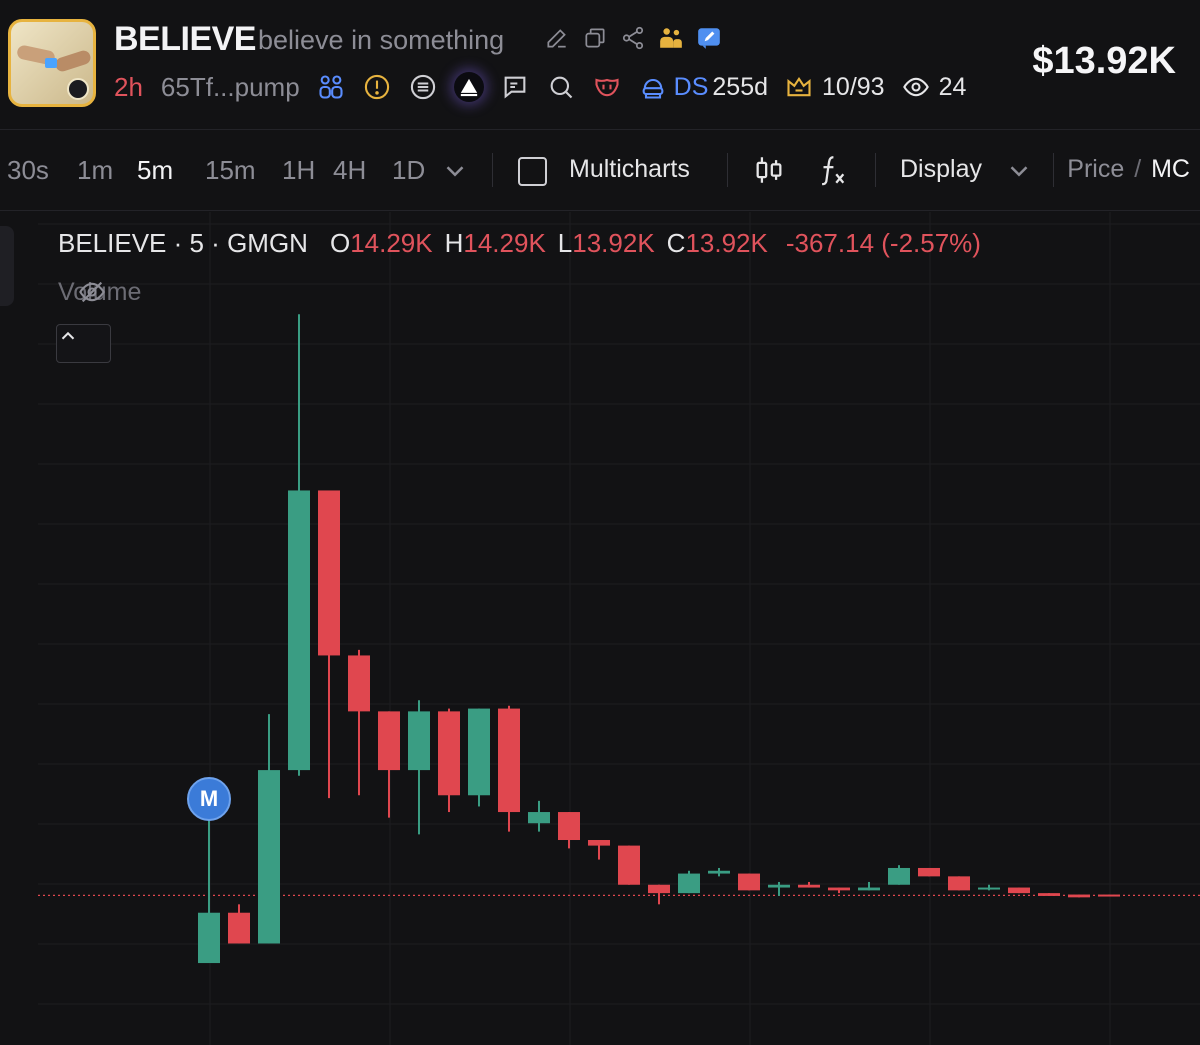  I want to click on pump-logo-icon, so click(468, 87).